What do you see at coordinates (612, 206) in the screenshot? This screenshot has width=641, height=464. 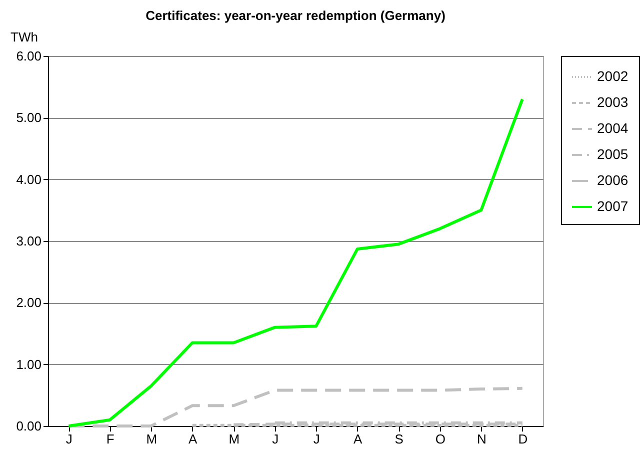 I see `legend-label: 2007` at bounding box center [612, 206].